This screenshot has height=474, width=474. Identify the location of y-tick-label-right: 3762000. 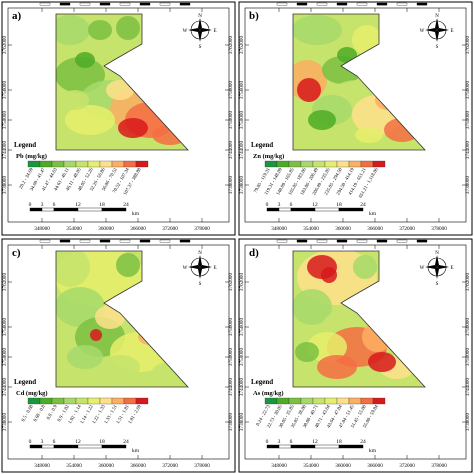
(468, 45).